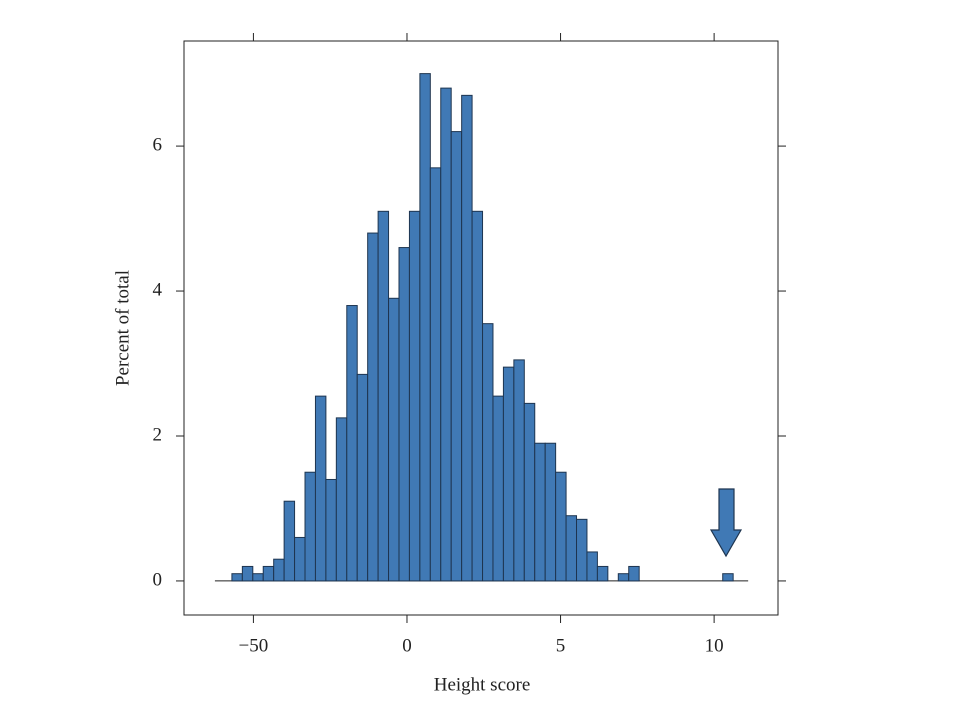  What do you see at coordinates (714, 645) in the screenshot?
I see `x-tick-label: 10` at bounding box center [714, 645].